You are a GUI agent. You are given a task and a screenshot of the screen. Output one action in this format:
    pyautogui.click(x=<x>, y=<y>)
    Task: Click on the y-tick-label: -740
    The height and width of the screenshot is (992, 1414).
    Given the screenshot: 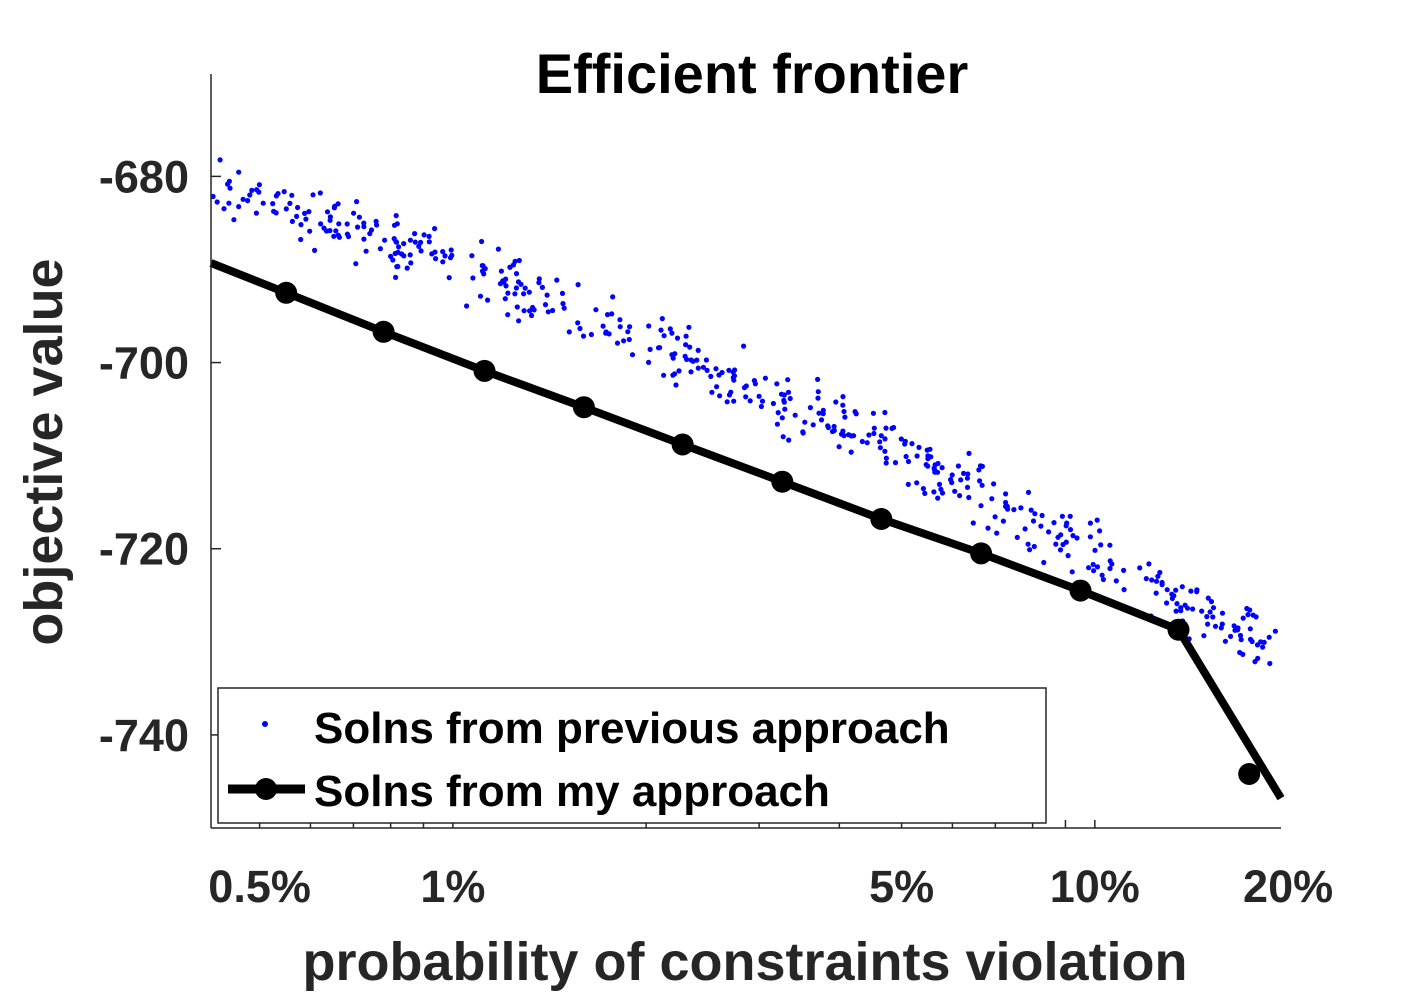 What is the action you would take?
    pyautogui.click(x=144, y=735)
    